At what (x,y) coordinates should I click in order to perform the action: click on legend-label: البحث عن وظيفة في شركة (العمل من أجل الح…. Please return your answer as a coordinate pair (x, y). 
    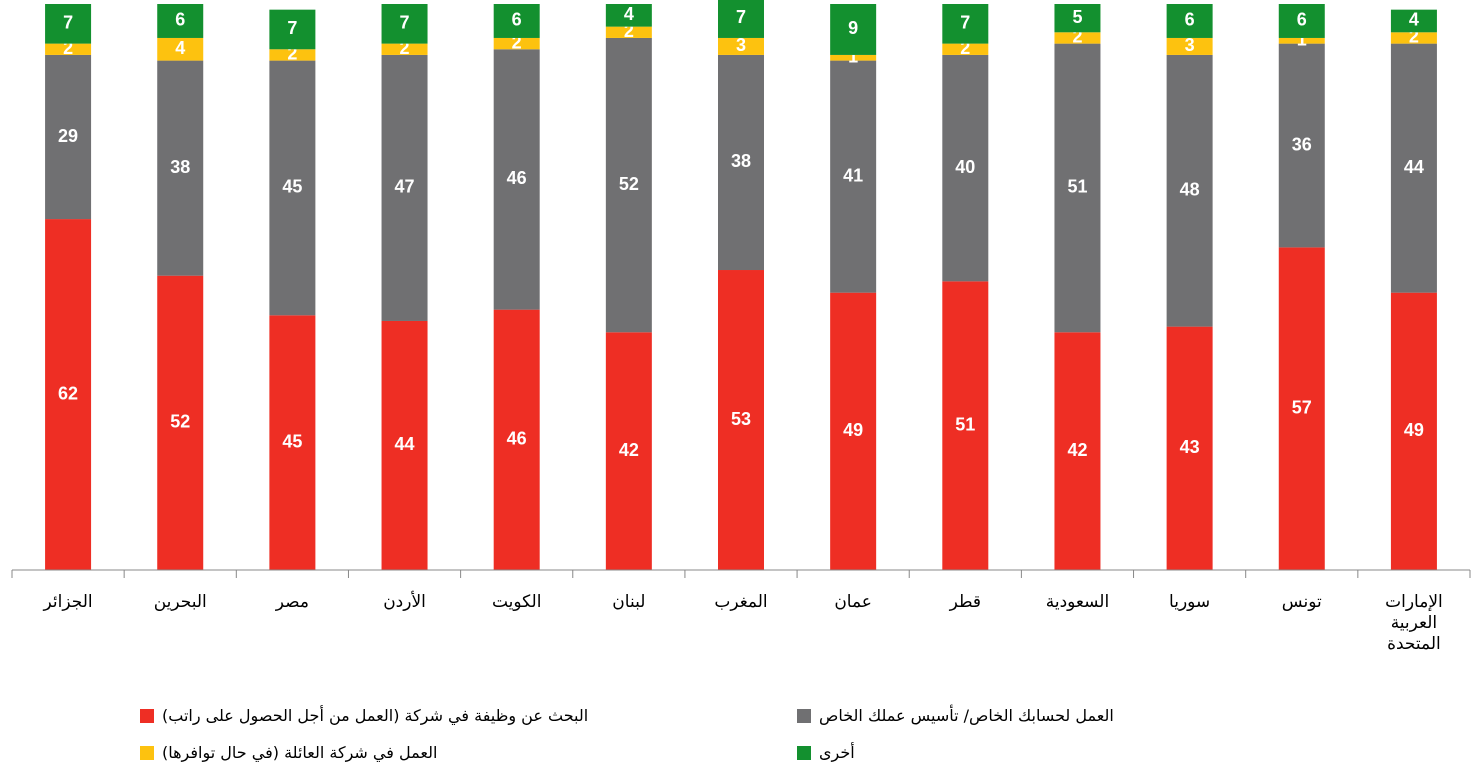
    Looking at the image, I should click on (375, 715).